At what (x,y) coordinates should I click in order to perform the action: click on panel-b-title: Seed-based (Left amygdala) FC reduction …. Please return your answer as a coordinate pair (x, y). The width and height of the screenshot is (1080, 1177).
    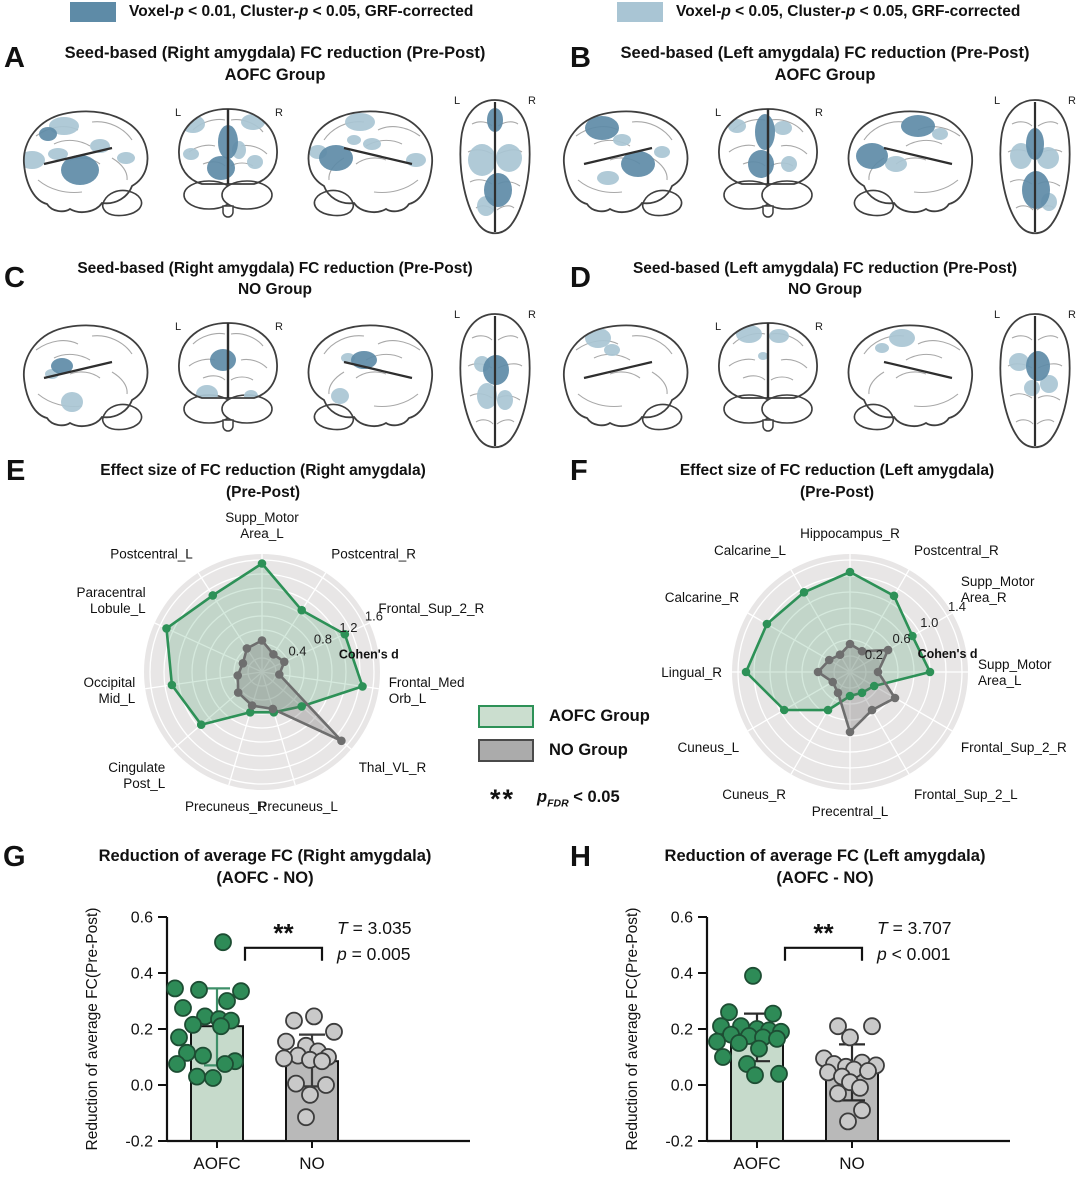
    Looking at the image, I should click on (825, 64).